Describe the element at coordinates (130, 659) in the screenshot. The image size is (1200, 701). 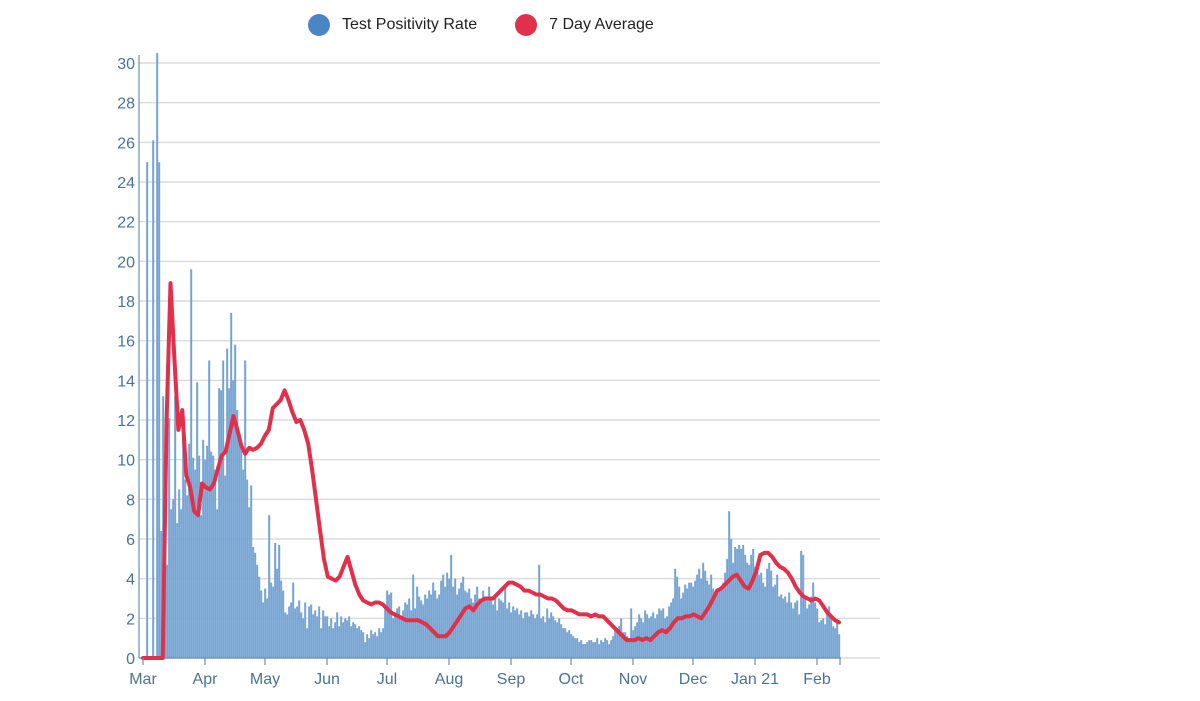
I see `y-tick-label: 0` at that location.